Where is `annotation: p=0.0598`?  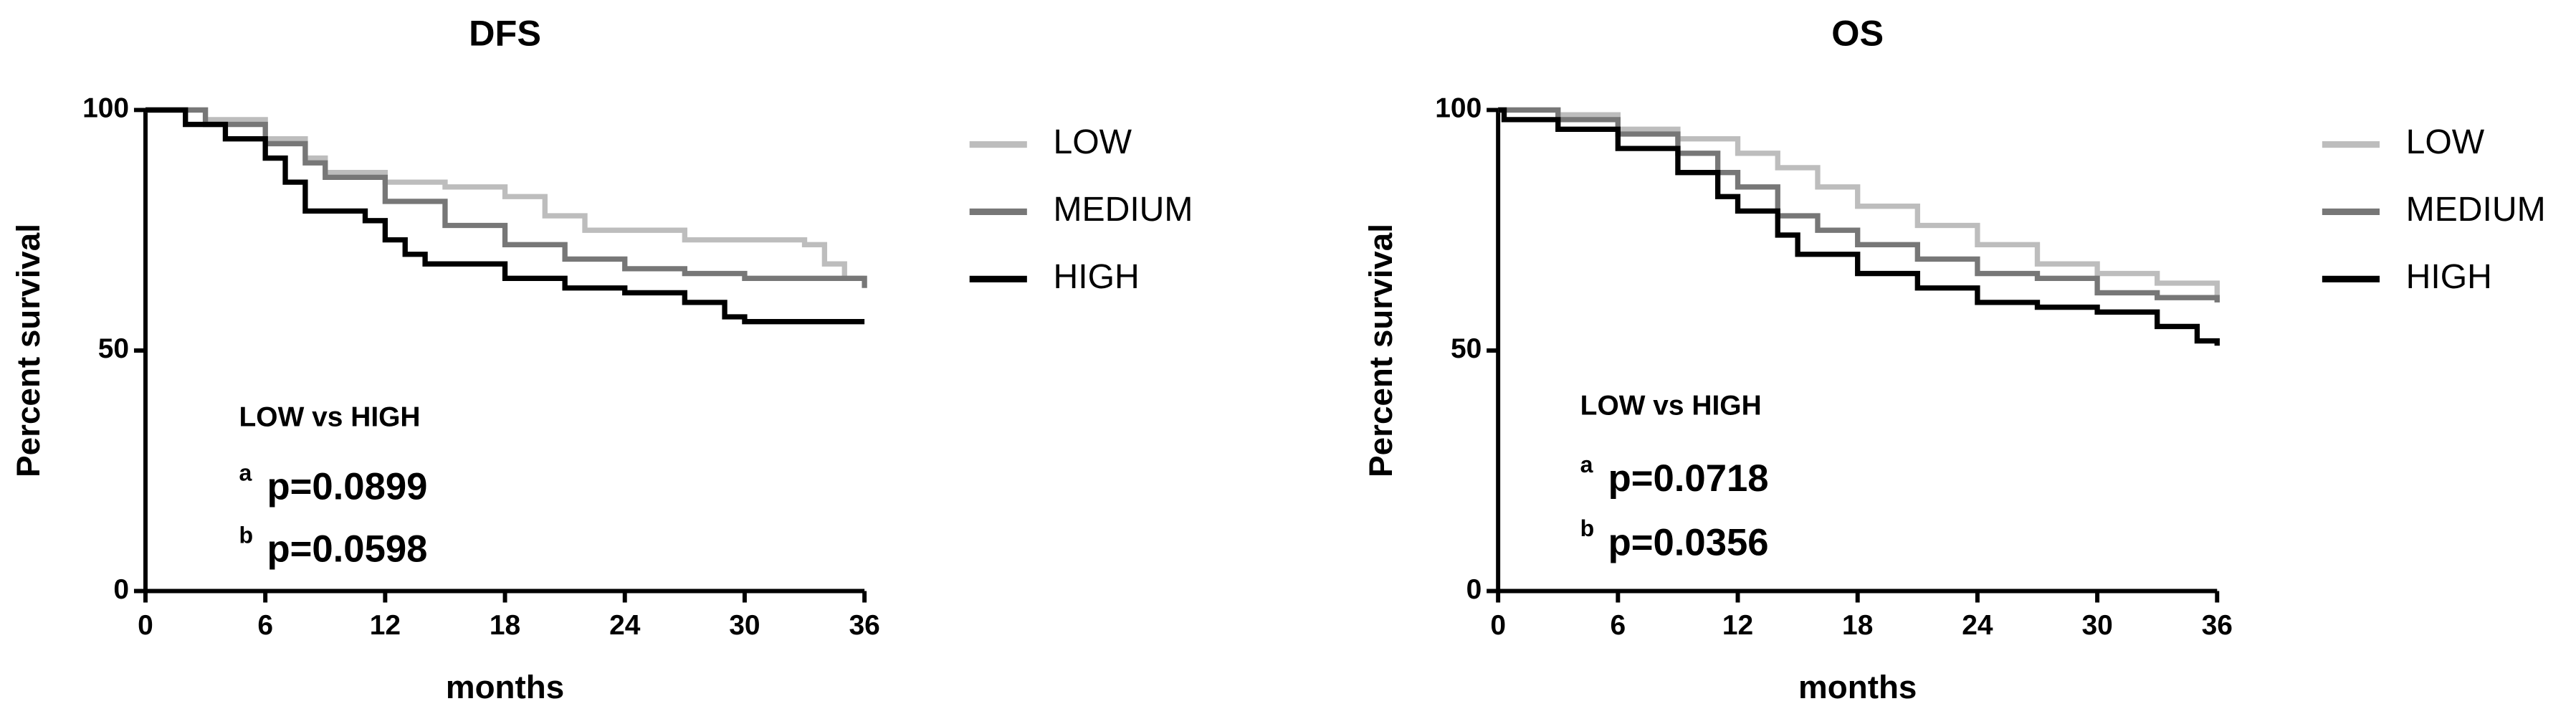
annotation: p=0.0598 is located at coordinates (347, 549).